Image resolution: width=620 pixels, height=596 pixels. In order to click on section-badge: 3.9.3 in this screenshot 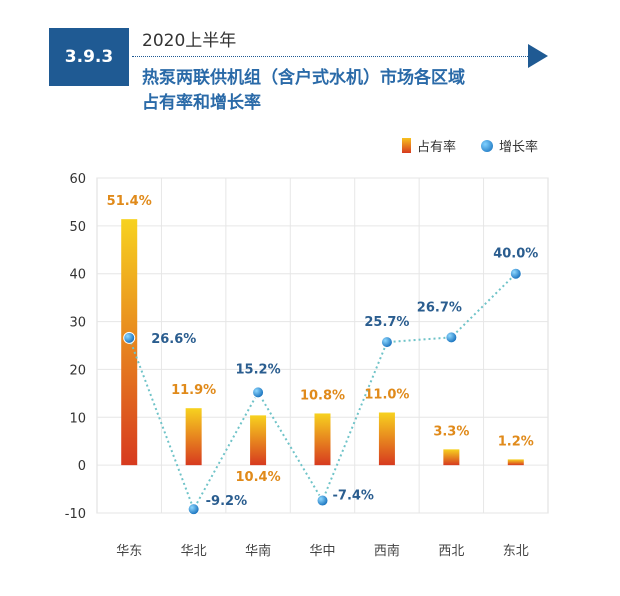, I will do `click(89, 57)`.